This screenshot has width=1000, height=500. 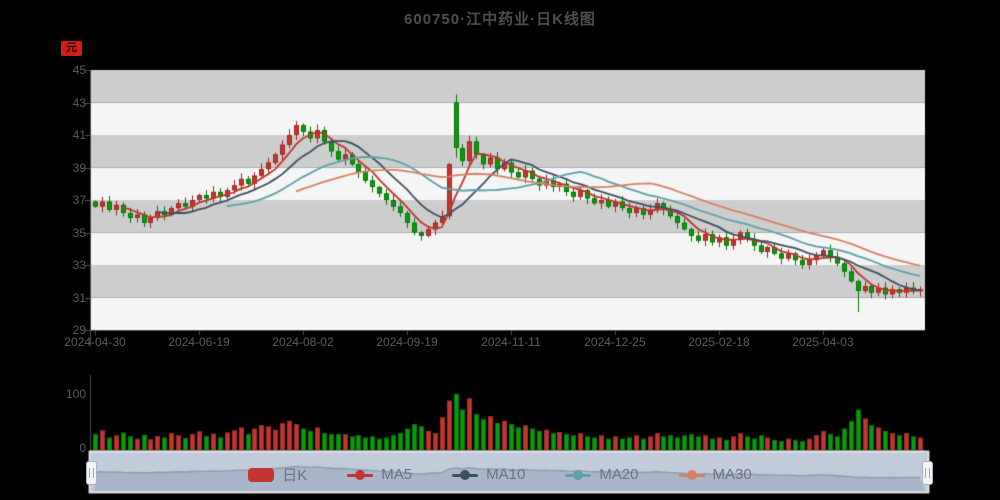 What do you see at coordinates (691, 475) in the screenshot?
I see `ma30-series-marker` at bounding box center [691, 475].